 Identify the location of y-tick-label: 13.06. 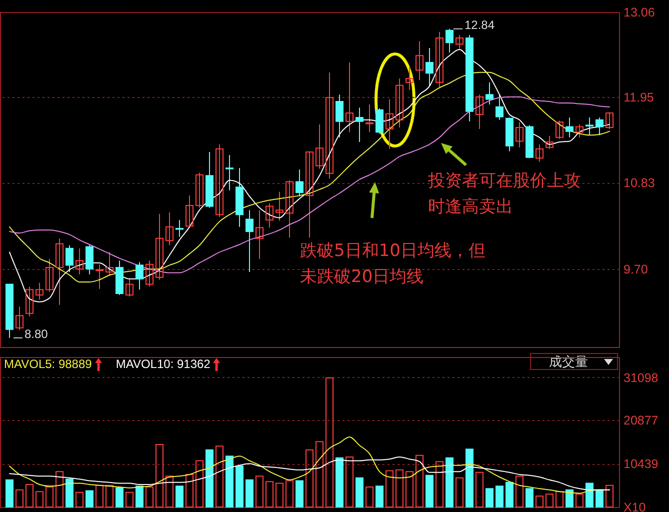
(639, 13).